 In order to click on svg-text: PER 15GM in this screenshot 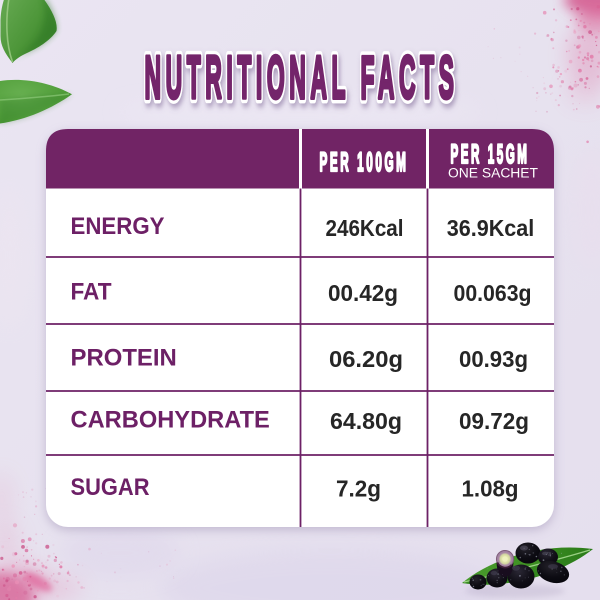, I will do `click(490, 154)`.